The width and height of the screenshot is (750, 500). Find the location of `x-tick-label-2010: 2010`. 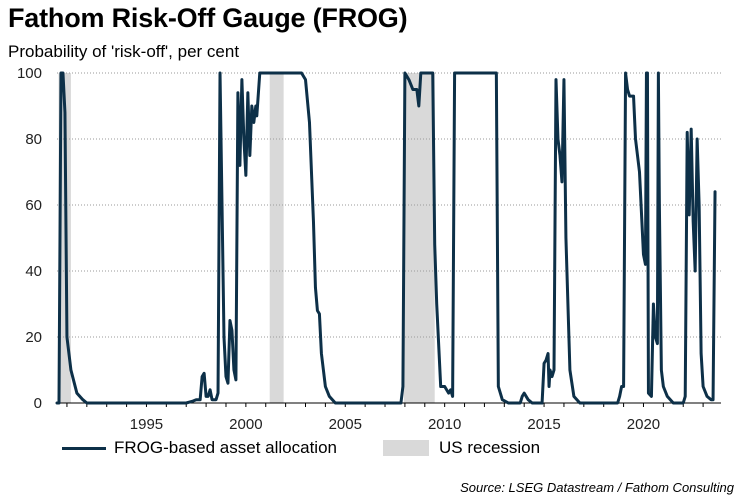

x-tick-label-2010: 2010 is located at coordinates (444, 424).